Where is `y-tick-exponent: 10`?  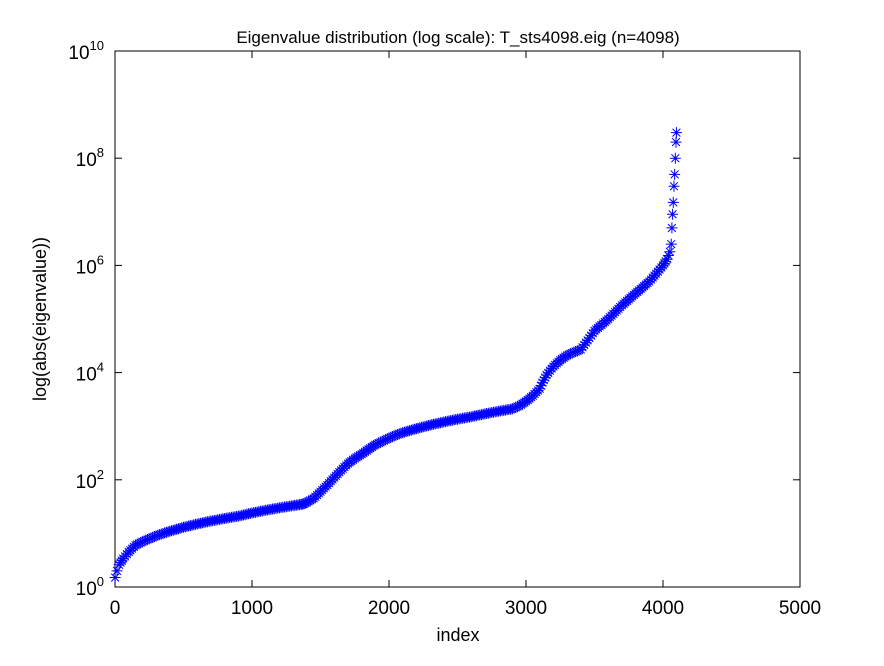 y-tick-exponent: 10 is located at coordinates (97, 45).